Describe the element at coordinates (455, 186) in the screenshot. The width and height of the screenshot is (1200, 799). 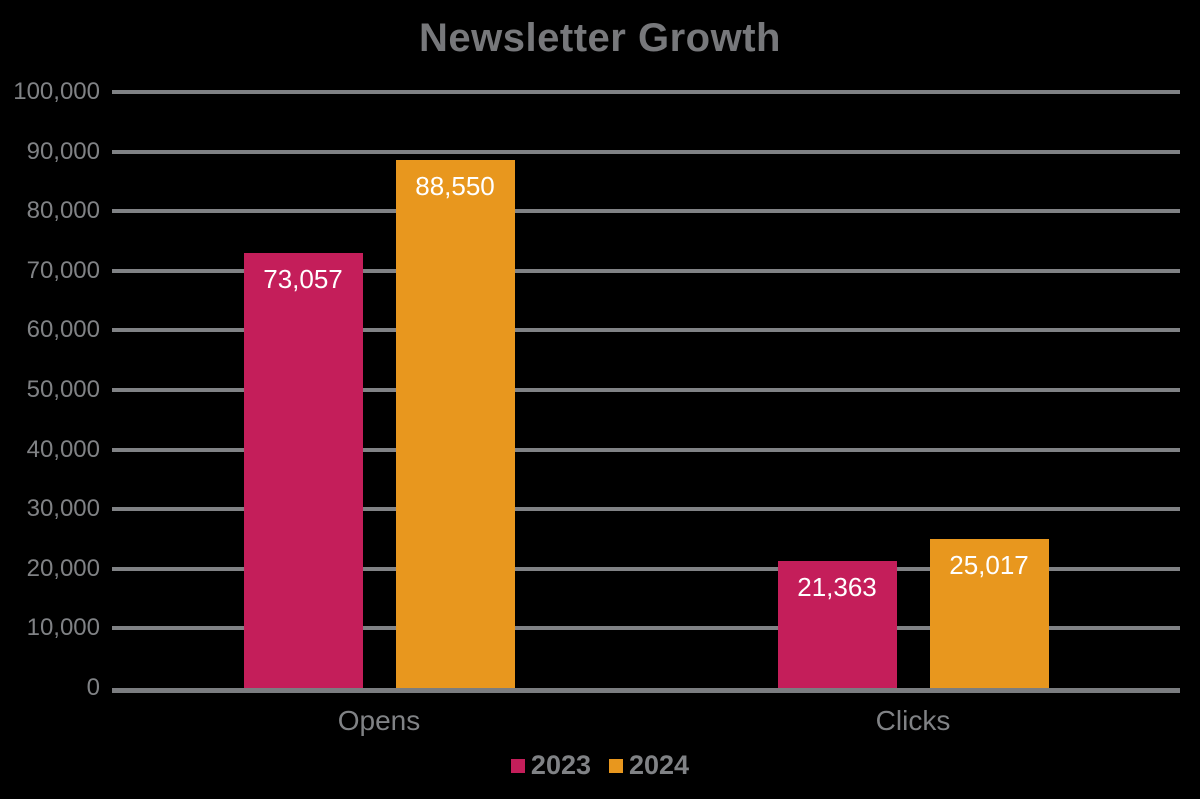
I see `value-label: 88,550` at that location.